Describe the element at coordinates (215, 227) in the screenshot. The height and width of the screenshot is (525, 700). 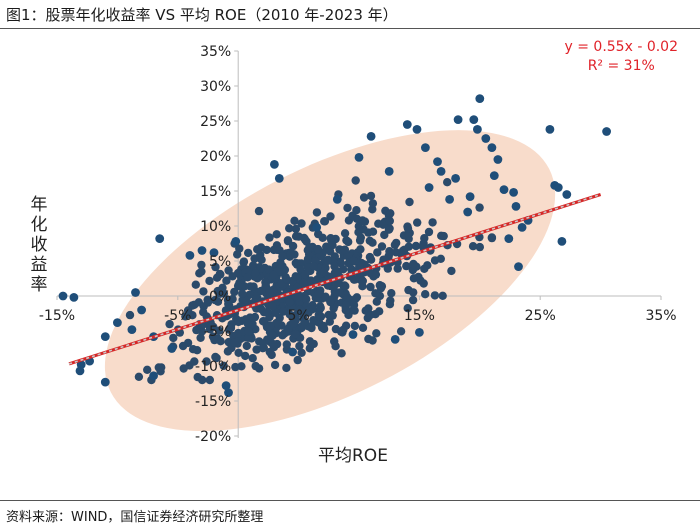
I see `y-tick-label: 10%` at that location.